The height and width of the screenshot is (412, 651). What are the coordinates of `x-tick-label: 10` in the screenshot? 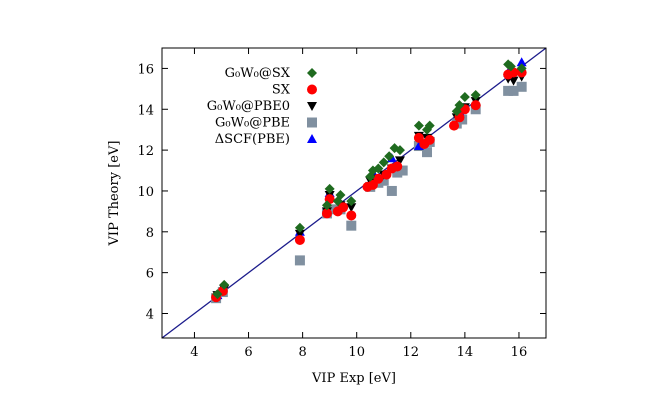 It's located at (356, 352).